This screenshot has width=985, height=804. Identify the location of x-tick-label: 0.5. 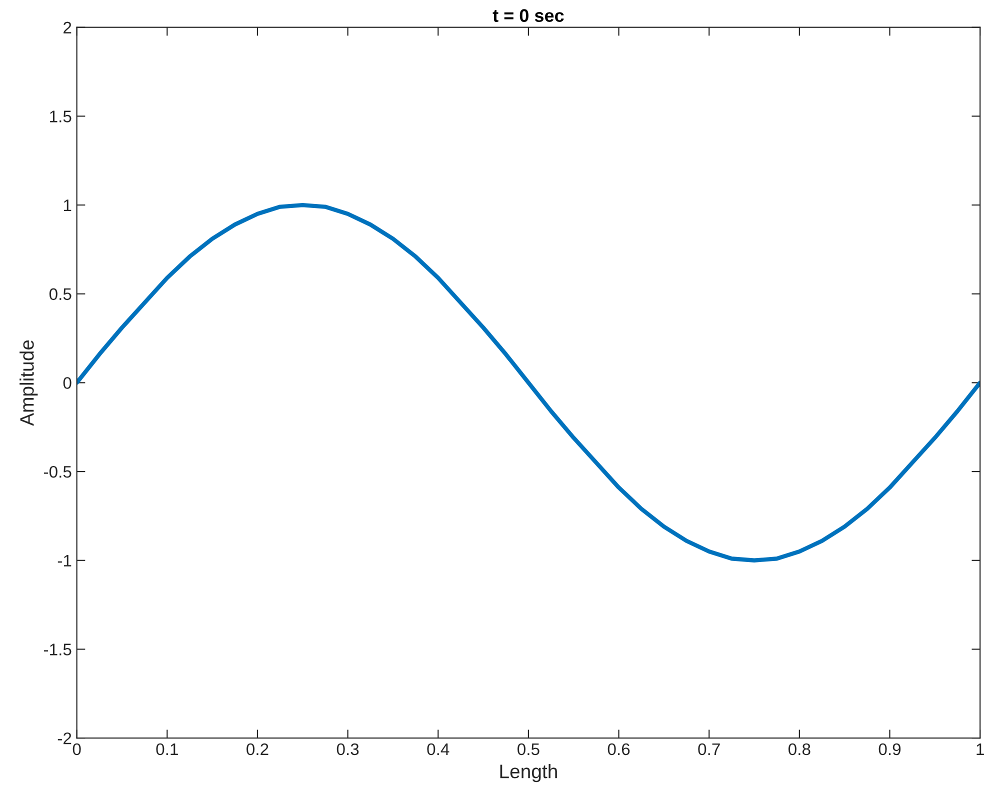
(529, 749).